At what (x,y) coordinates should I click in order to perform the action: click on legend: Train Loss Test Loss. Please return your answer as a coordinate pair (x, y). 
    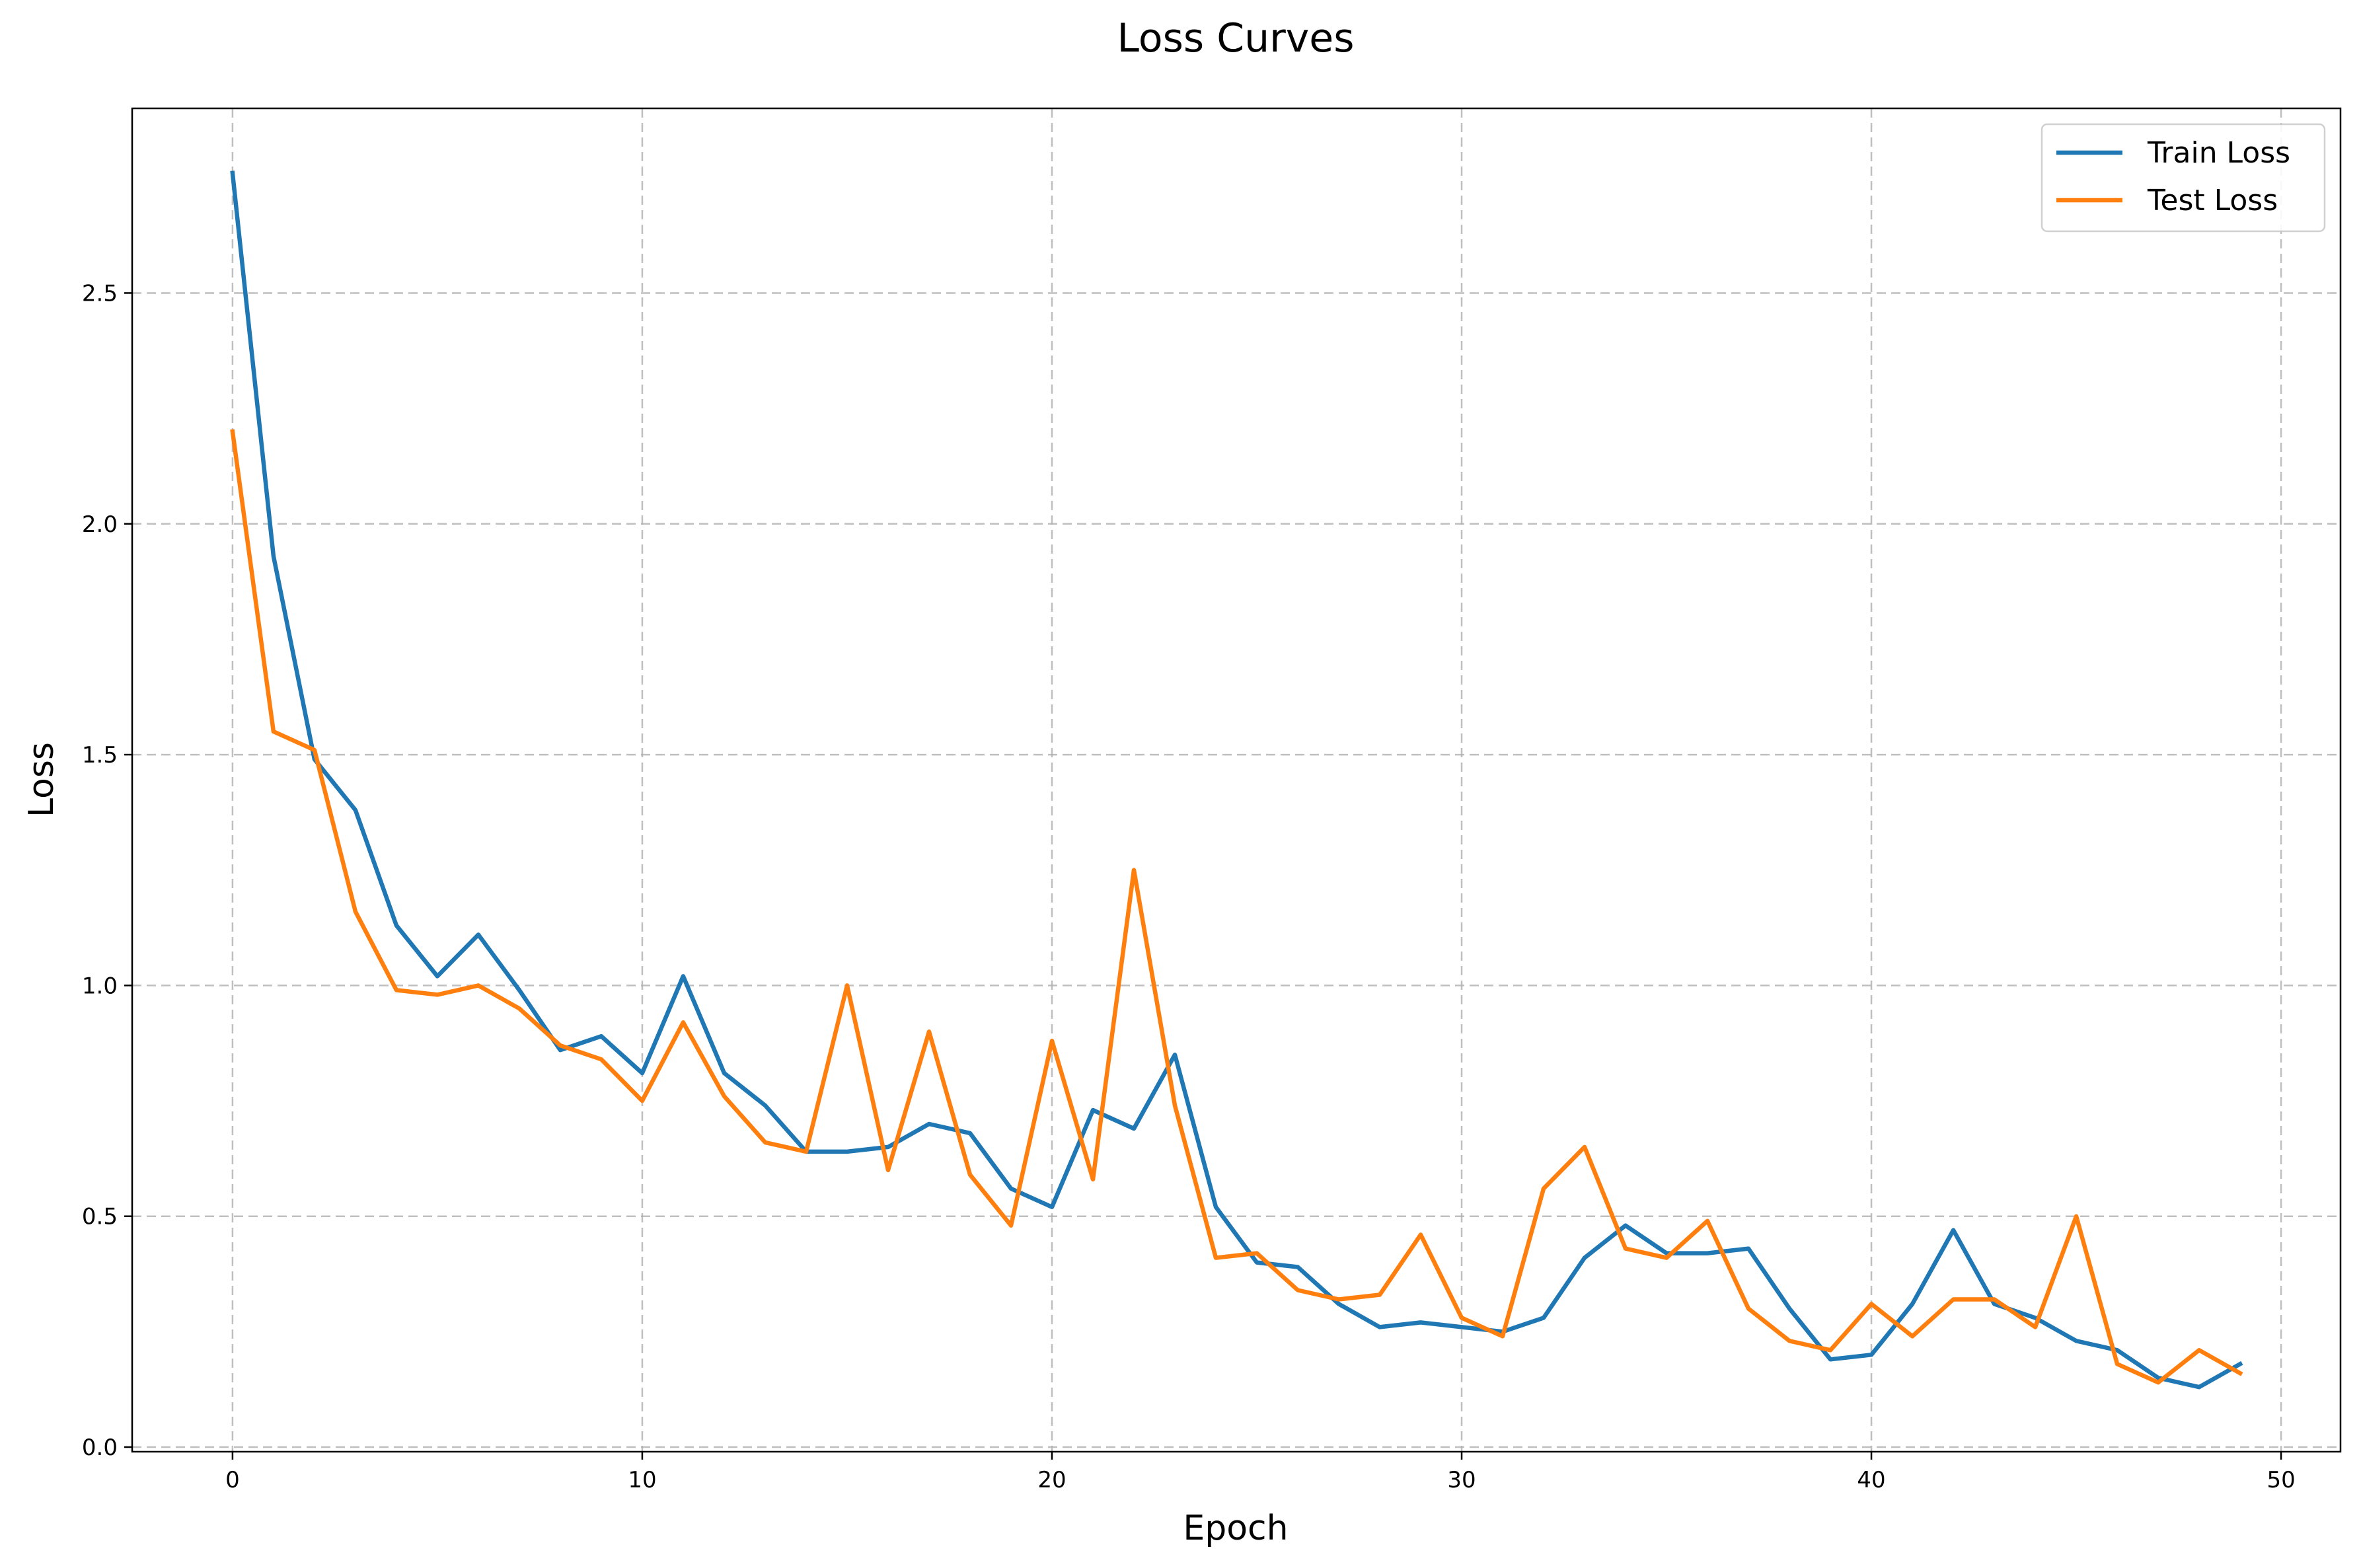
    Looking at the image, I should click on (2183, 178).